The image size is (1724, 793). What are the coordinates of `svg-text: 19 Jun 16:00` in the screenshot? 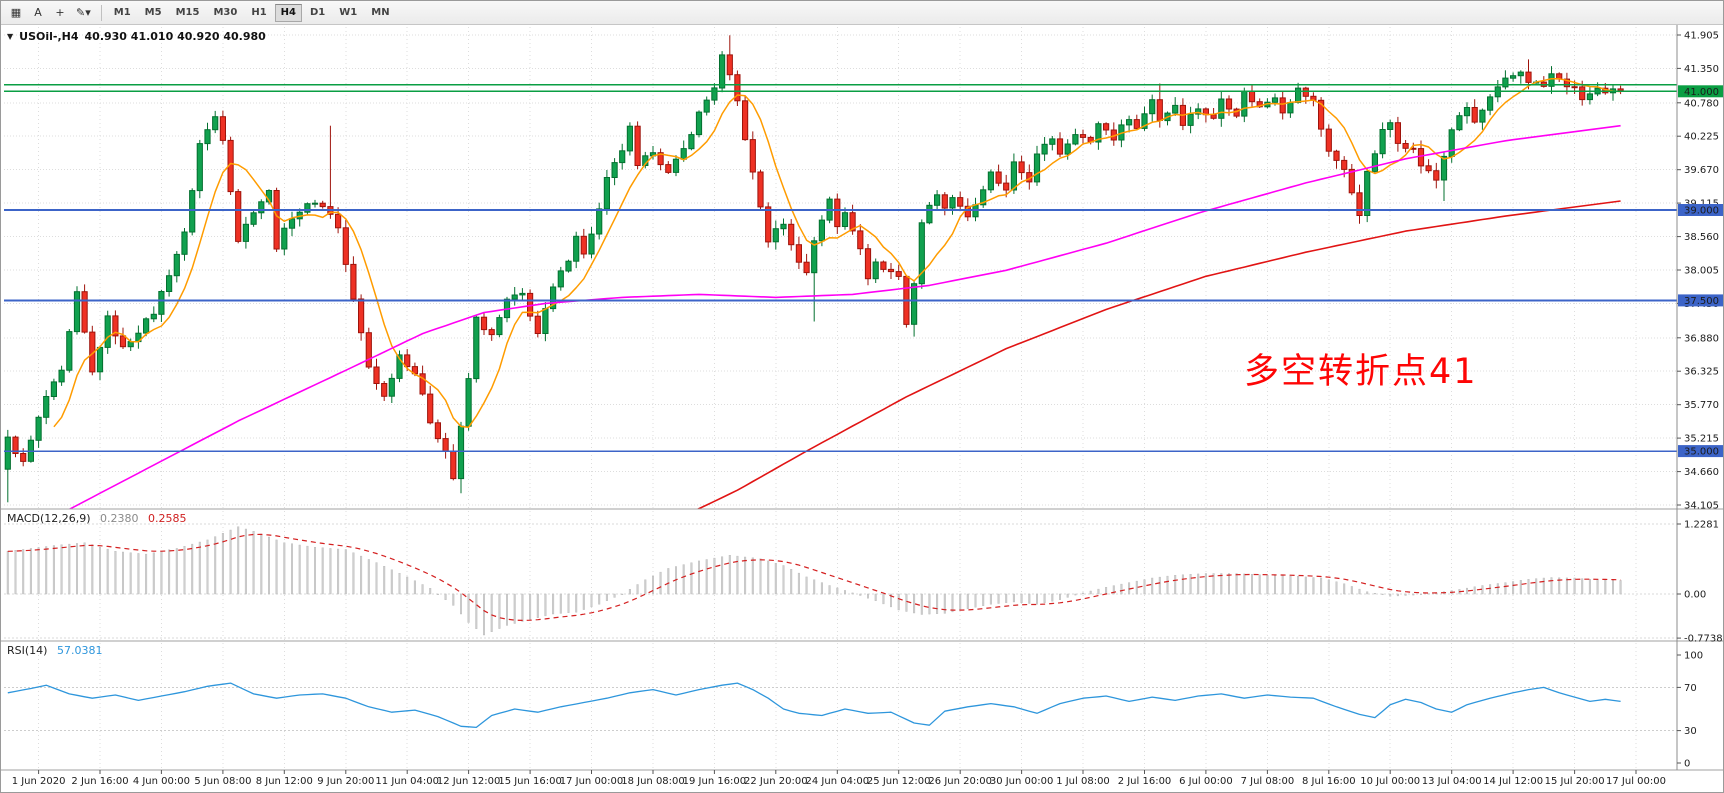 It's located at (715, 781).